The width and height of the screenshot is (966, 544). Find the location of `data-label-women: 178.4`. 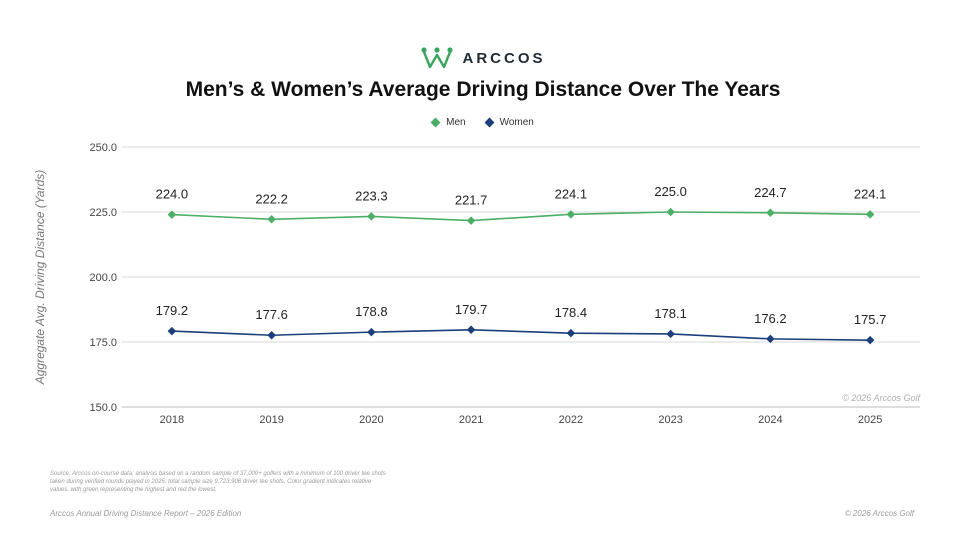

data-label-women: 178.4 is located at coordinates (571, 312).